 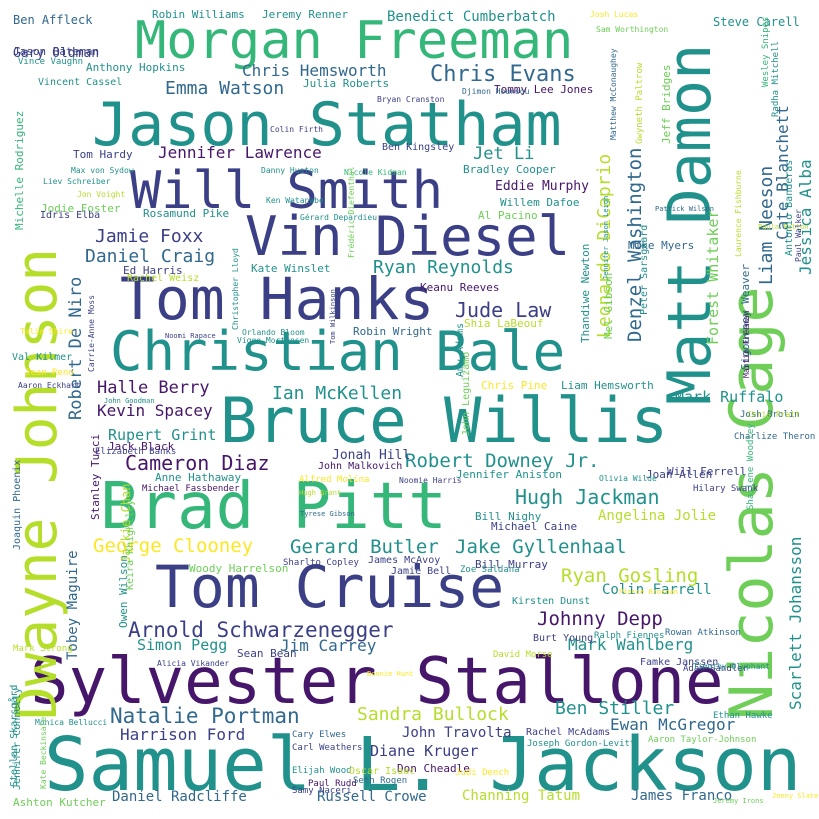 I want to click on cloud-word: Emma Watson, so click(x=225, y=88).